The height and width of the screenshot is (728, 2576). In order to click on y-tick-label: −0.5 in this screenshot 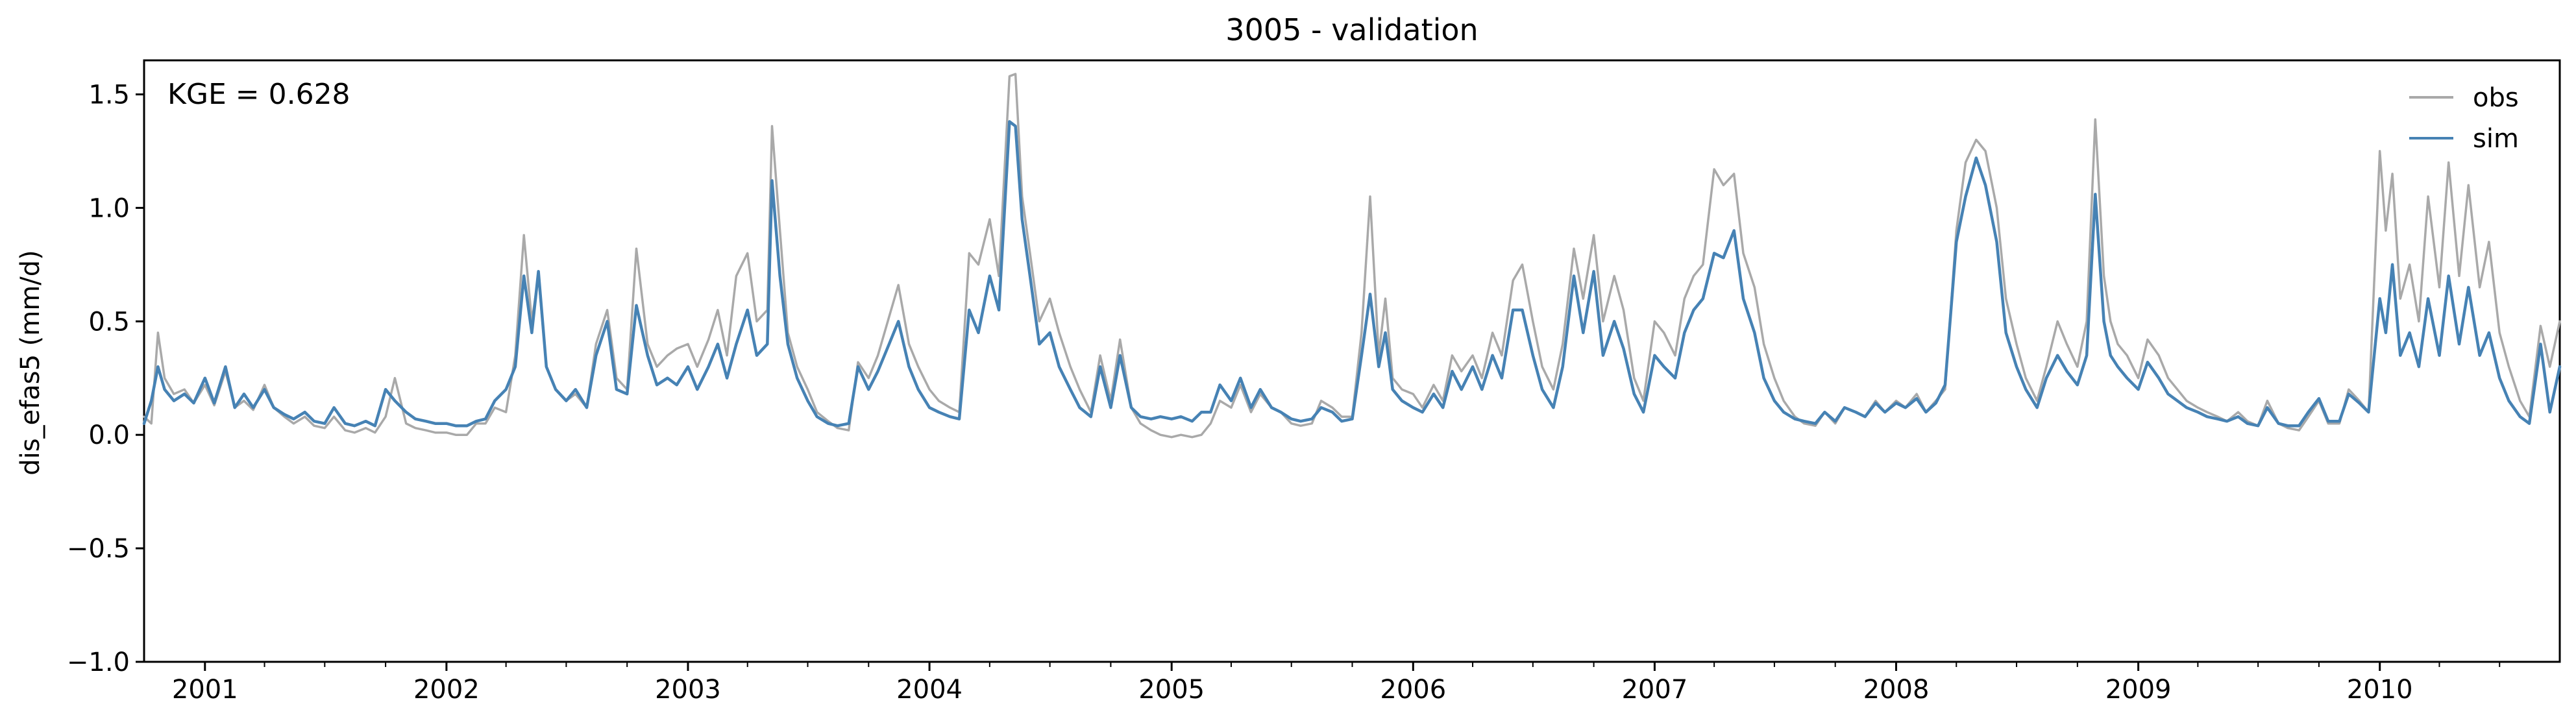, I will do `click(98, 549)`.